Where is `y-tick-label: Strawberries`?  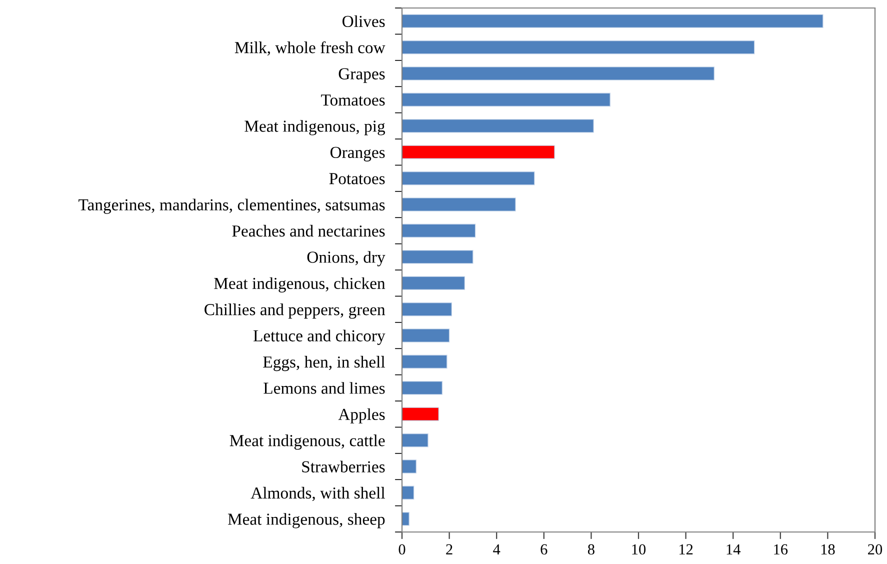 y-tick-label: Strawberries is located at coordinates (343, 466).